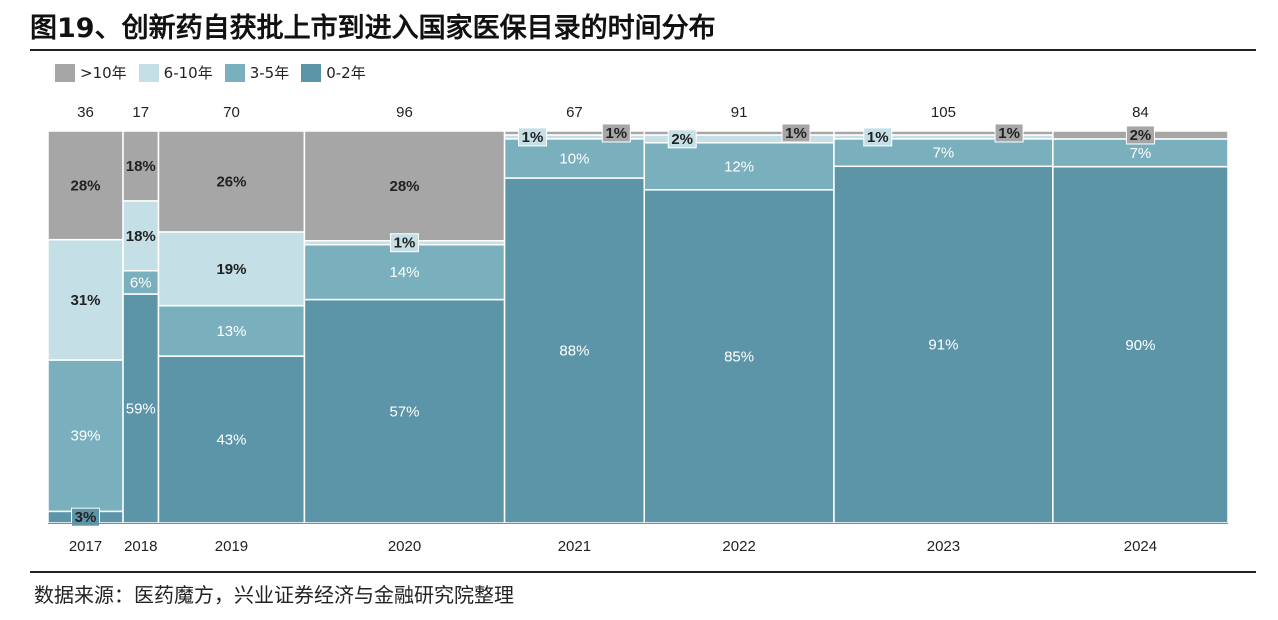  I want to click on legend-item-over-10: >10年, so click(91, 72).